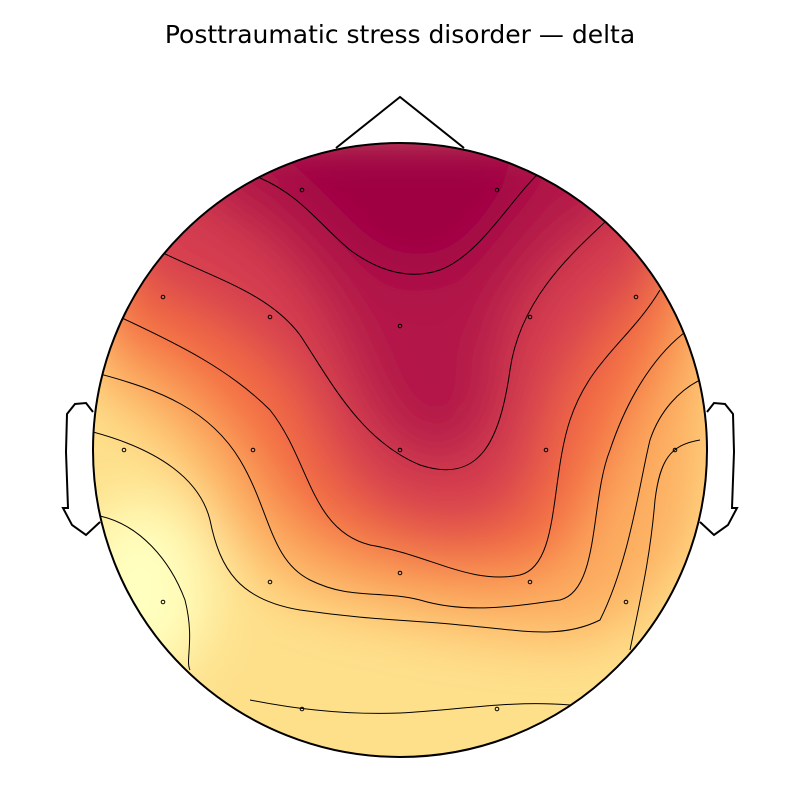 Image resolution: width=800 pixels, height=800 pixels. What do you see at coordinates (400, 122) in the screenshot?
I see `nose-outline` at bounding box center [400, 122].